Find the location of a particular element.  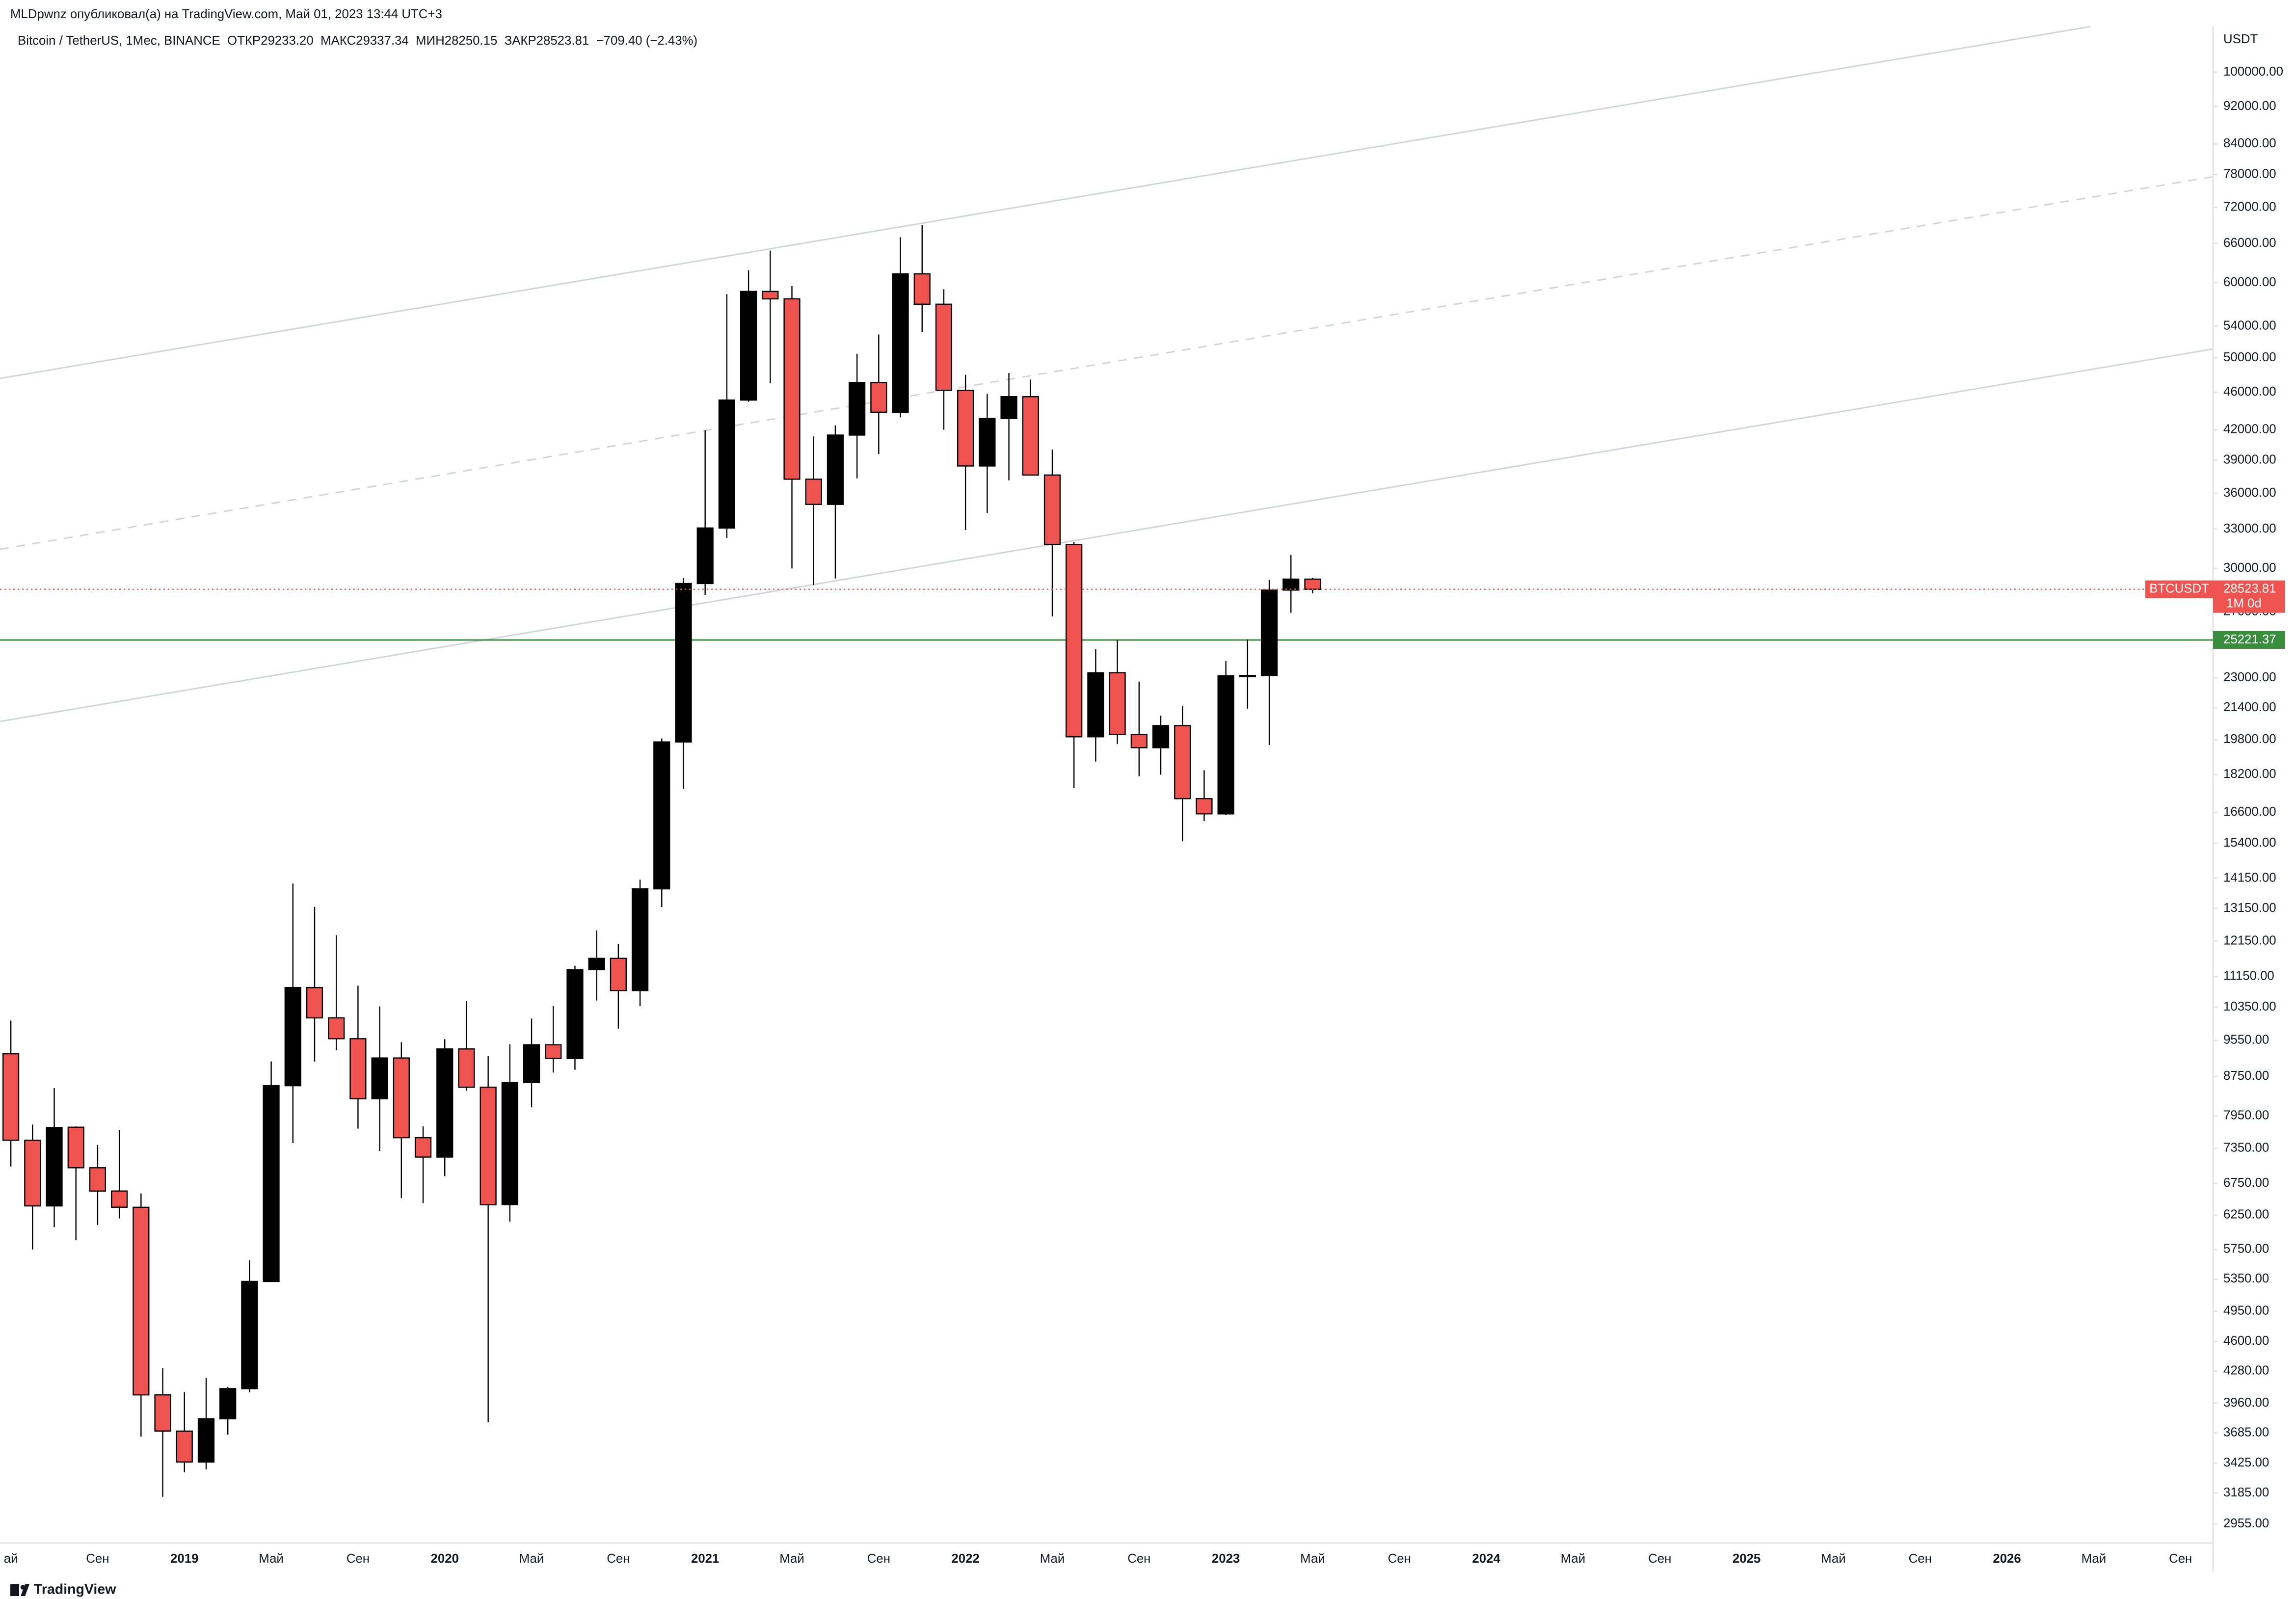

y-tick-label: 3425.00 is located at coordinates (2246, 1463).